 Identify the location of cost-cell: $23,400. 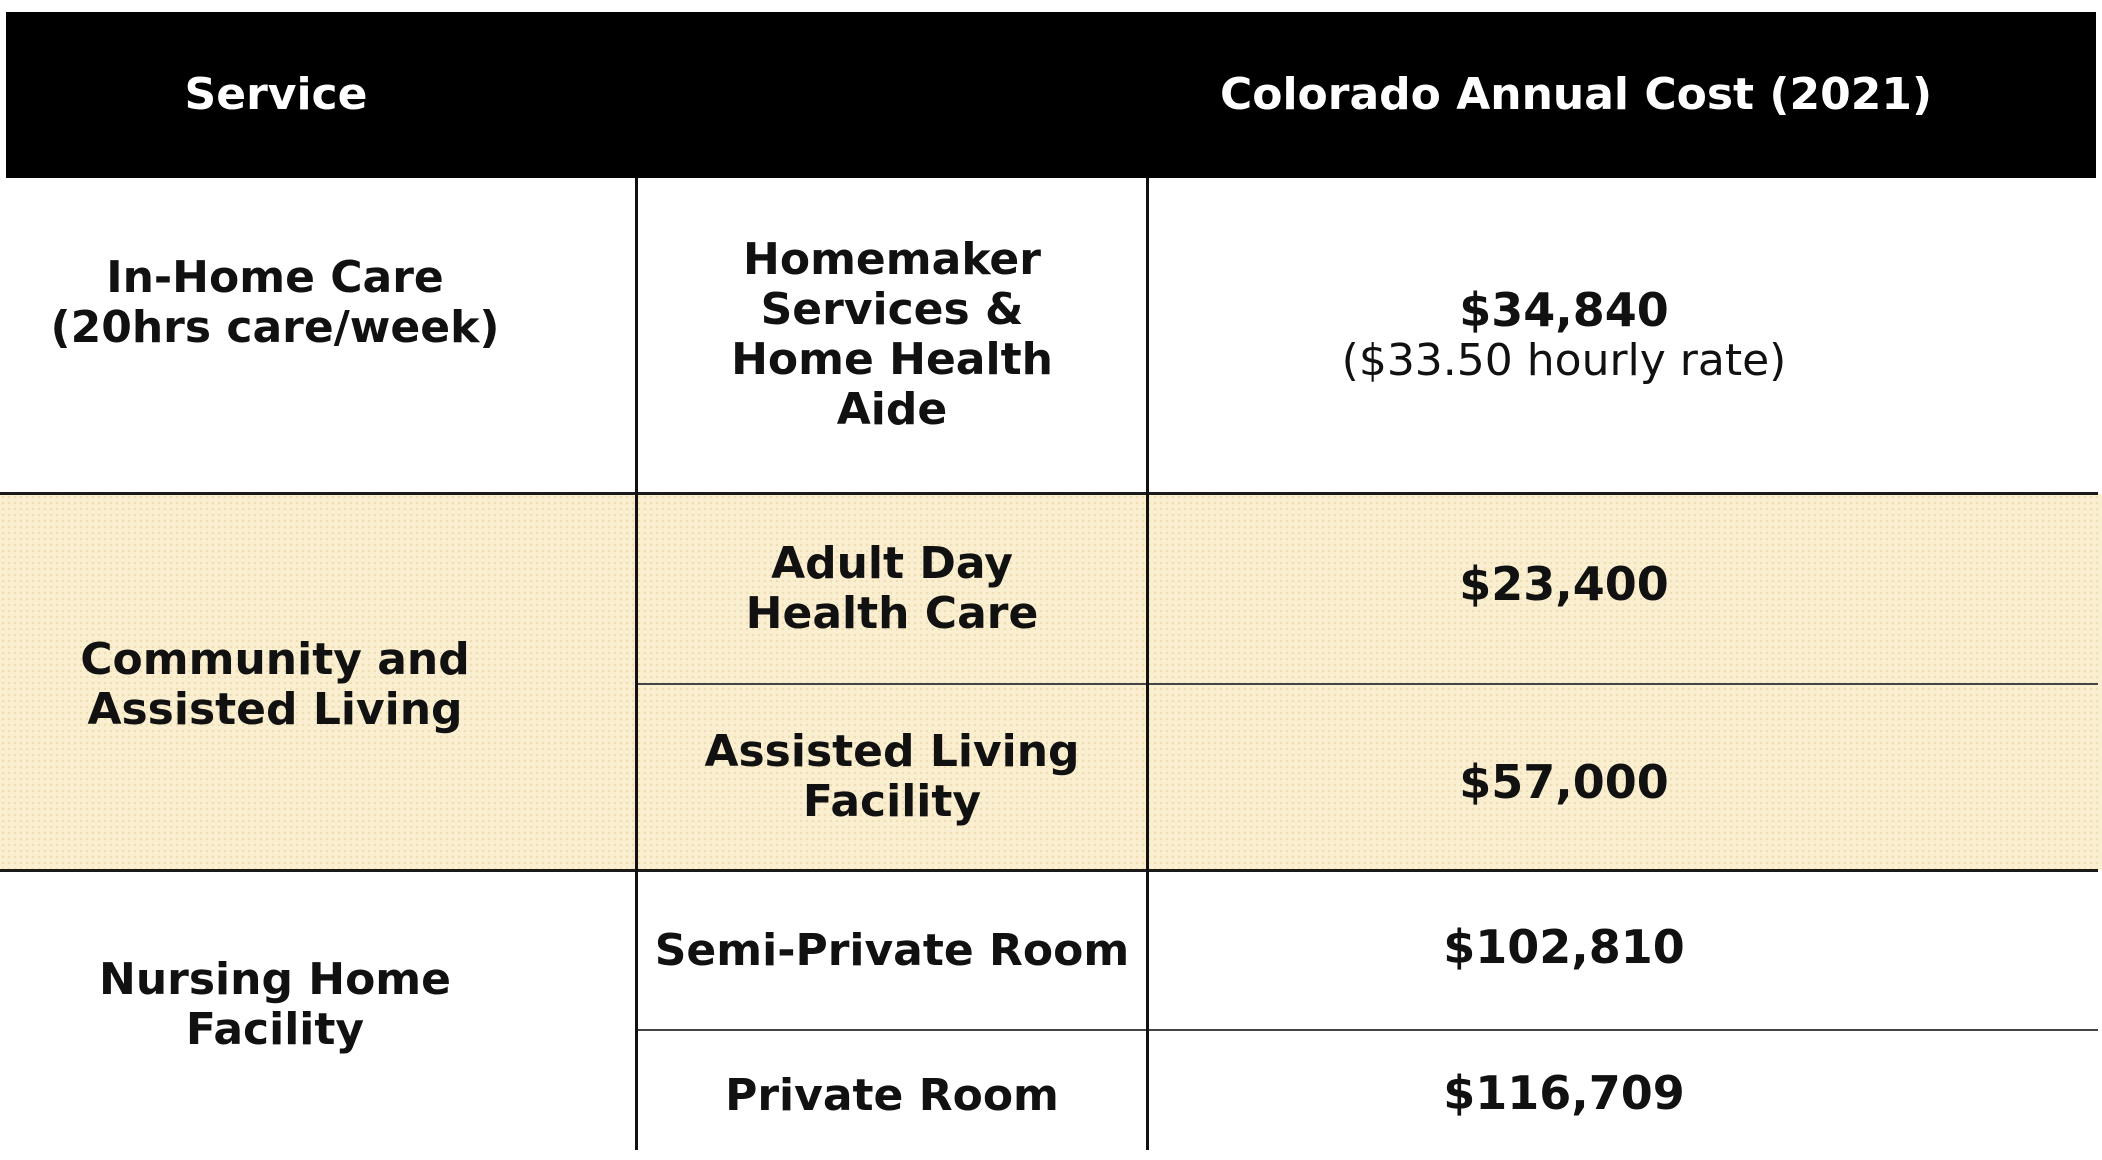
(1564, 584).